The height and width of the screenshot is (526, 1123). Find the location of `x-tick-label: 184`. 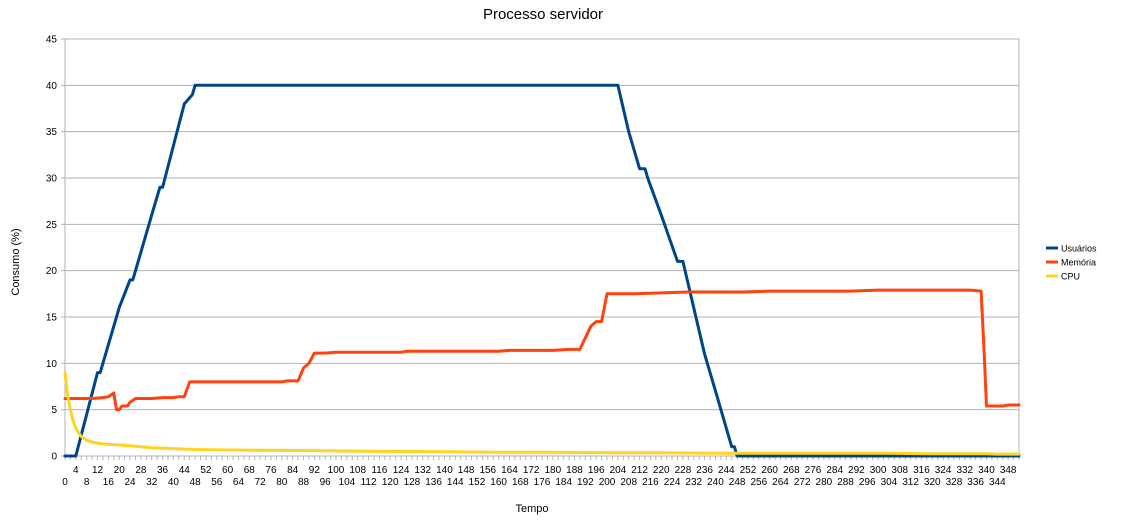

x-tick-label: 184 is located at coordinates (563, 482).